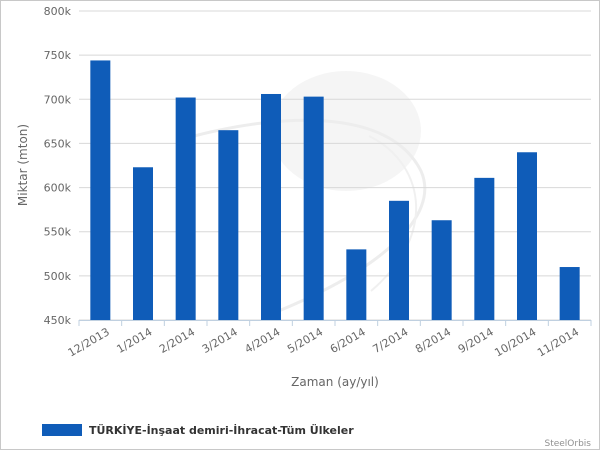  Describe the element at coordinates (433, 340) in the screenshot. I see `x-tick-label: 8/2014` at that location.